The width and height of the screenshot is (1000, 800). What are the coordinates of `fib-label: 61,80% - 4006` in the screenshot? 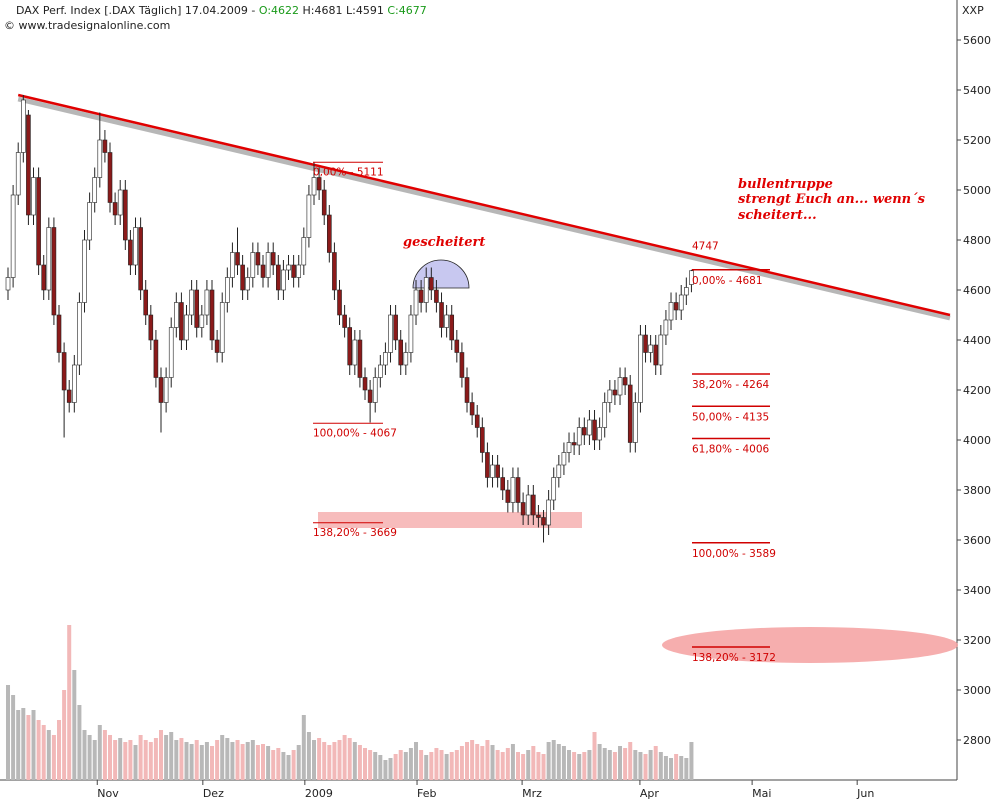 It's located at (731, 450).